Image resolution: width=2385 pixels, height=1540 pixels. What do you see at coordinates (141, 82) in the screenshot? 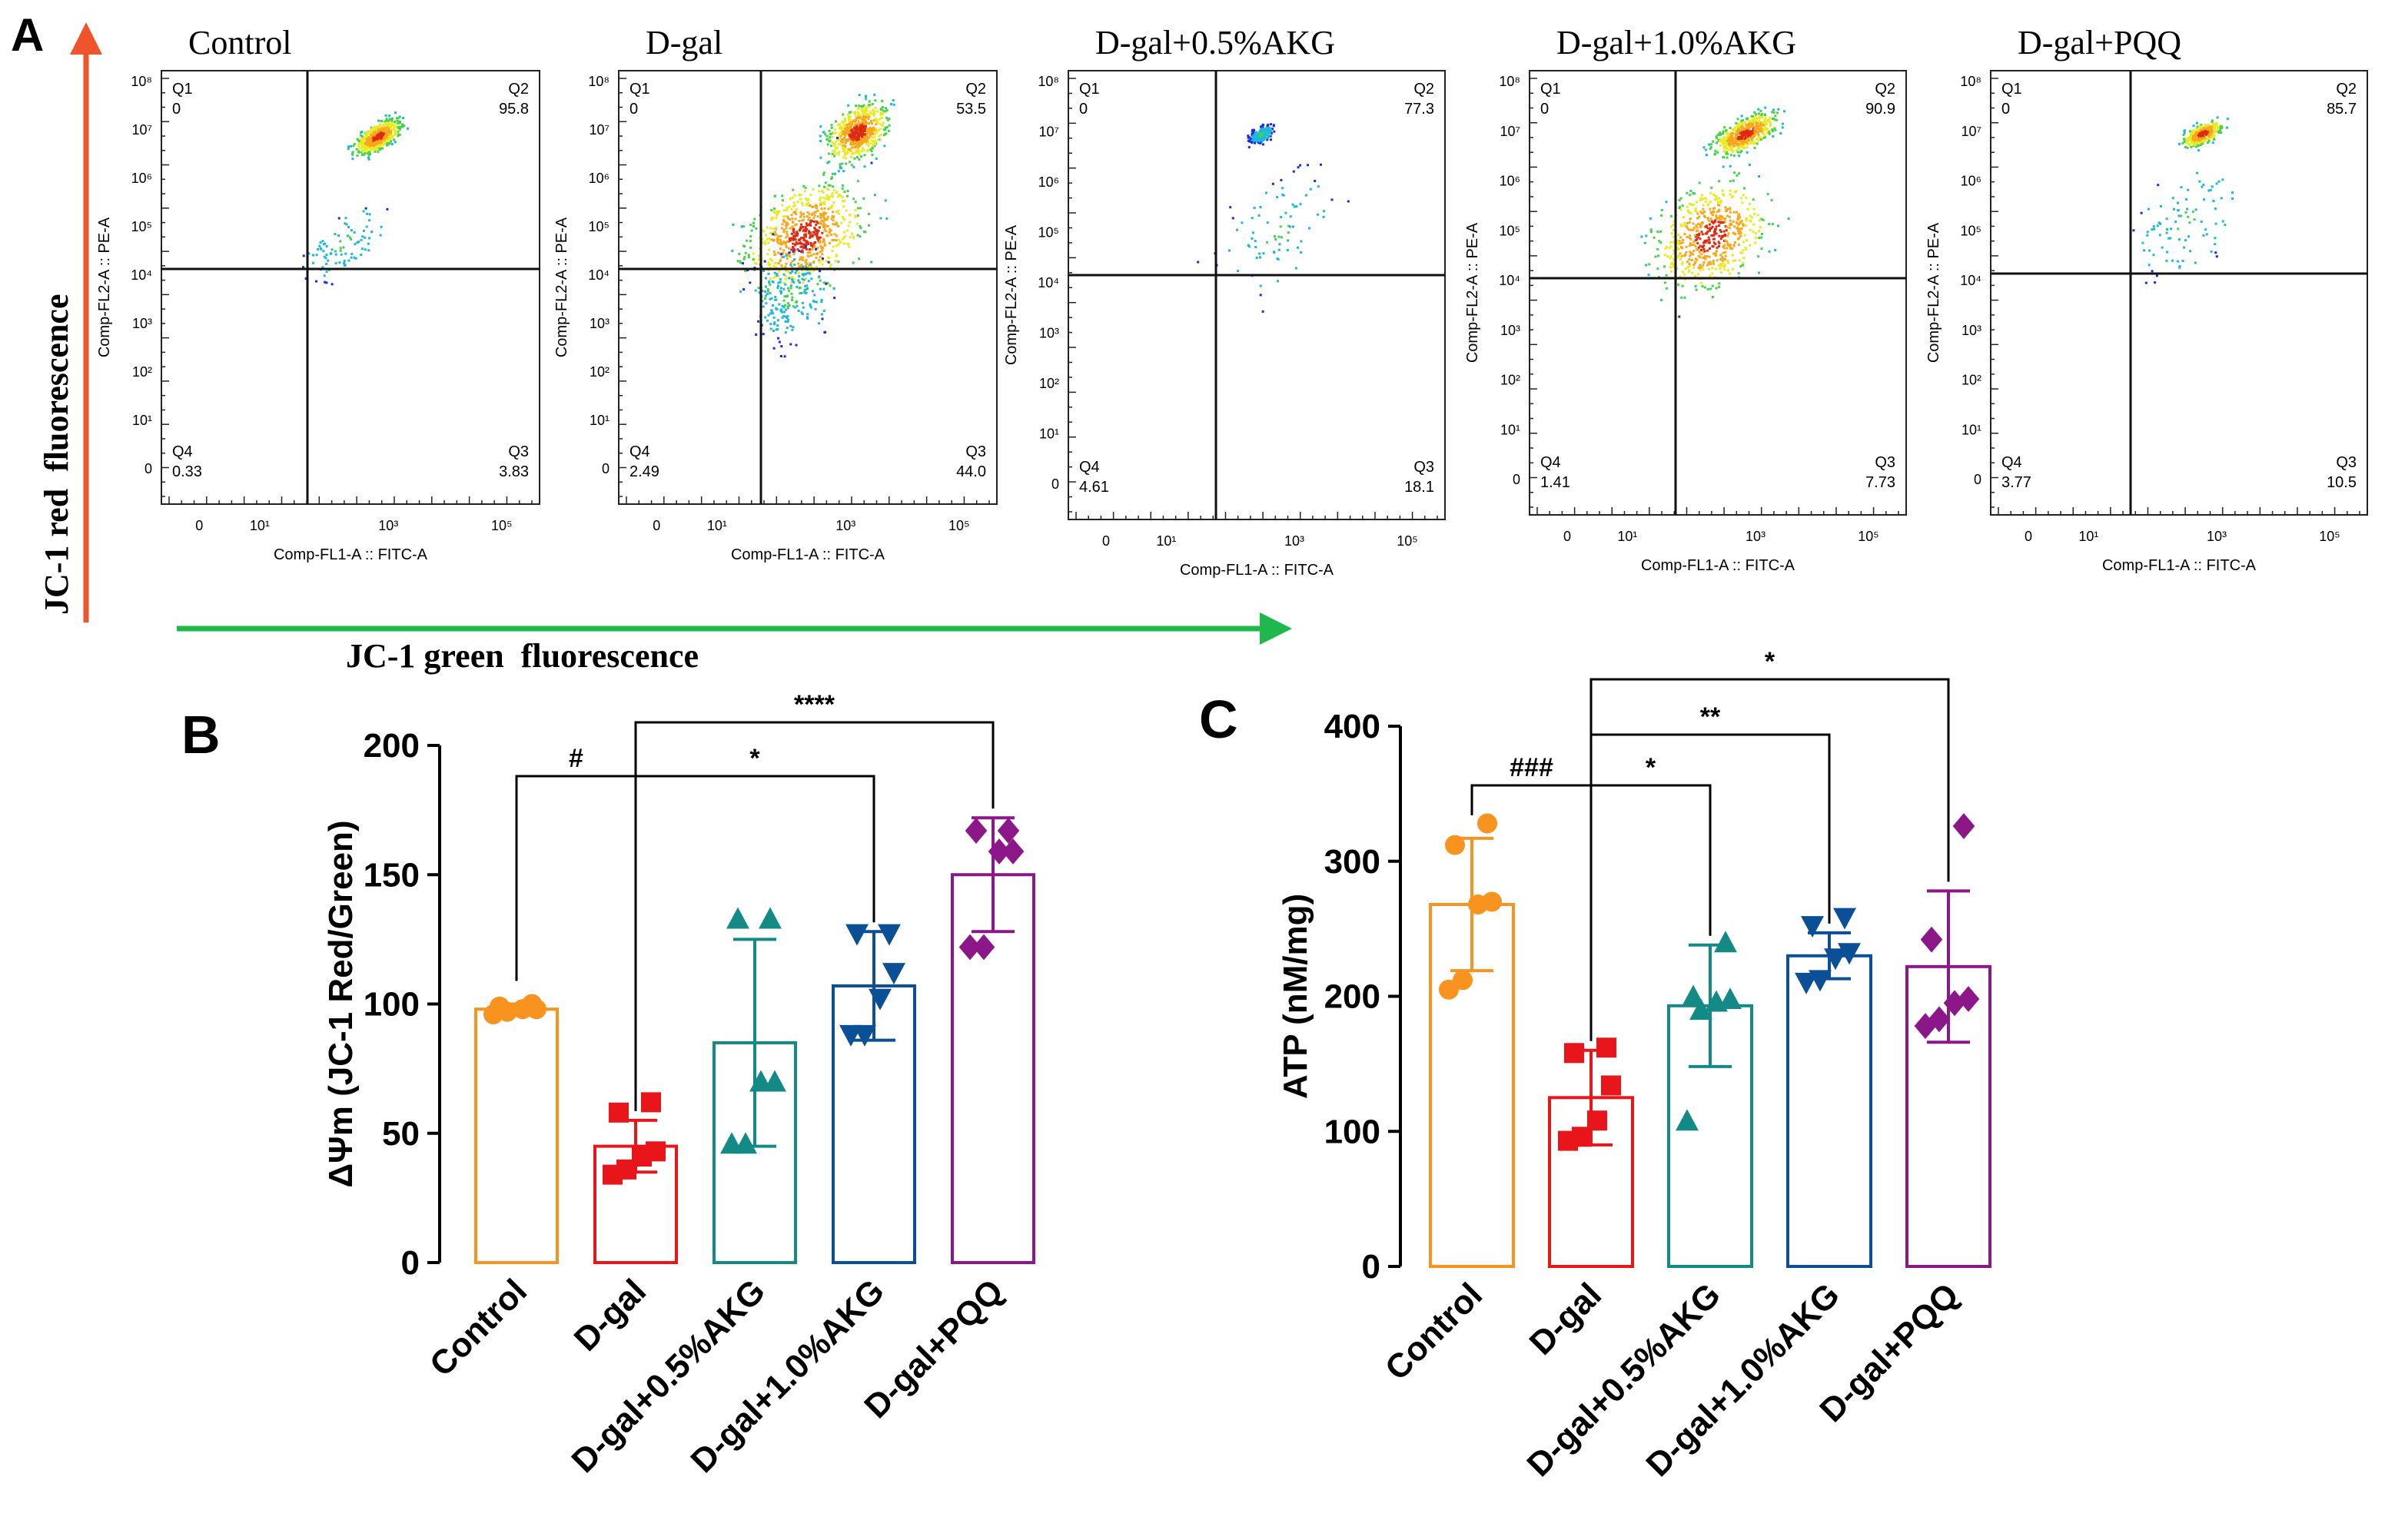
I see `y-tick-label: 10⁸` at bounding box center [141, 82].